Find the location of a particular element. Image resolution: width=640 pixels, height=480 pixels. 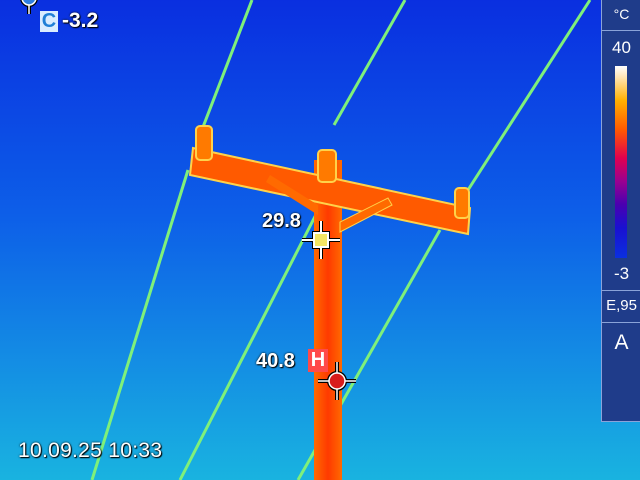

cold-spot-crosshair-icon is located at coordinates (29, 7).